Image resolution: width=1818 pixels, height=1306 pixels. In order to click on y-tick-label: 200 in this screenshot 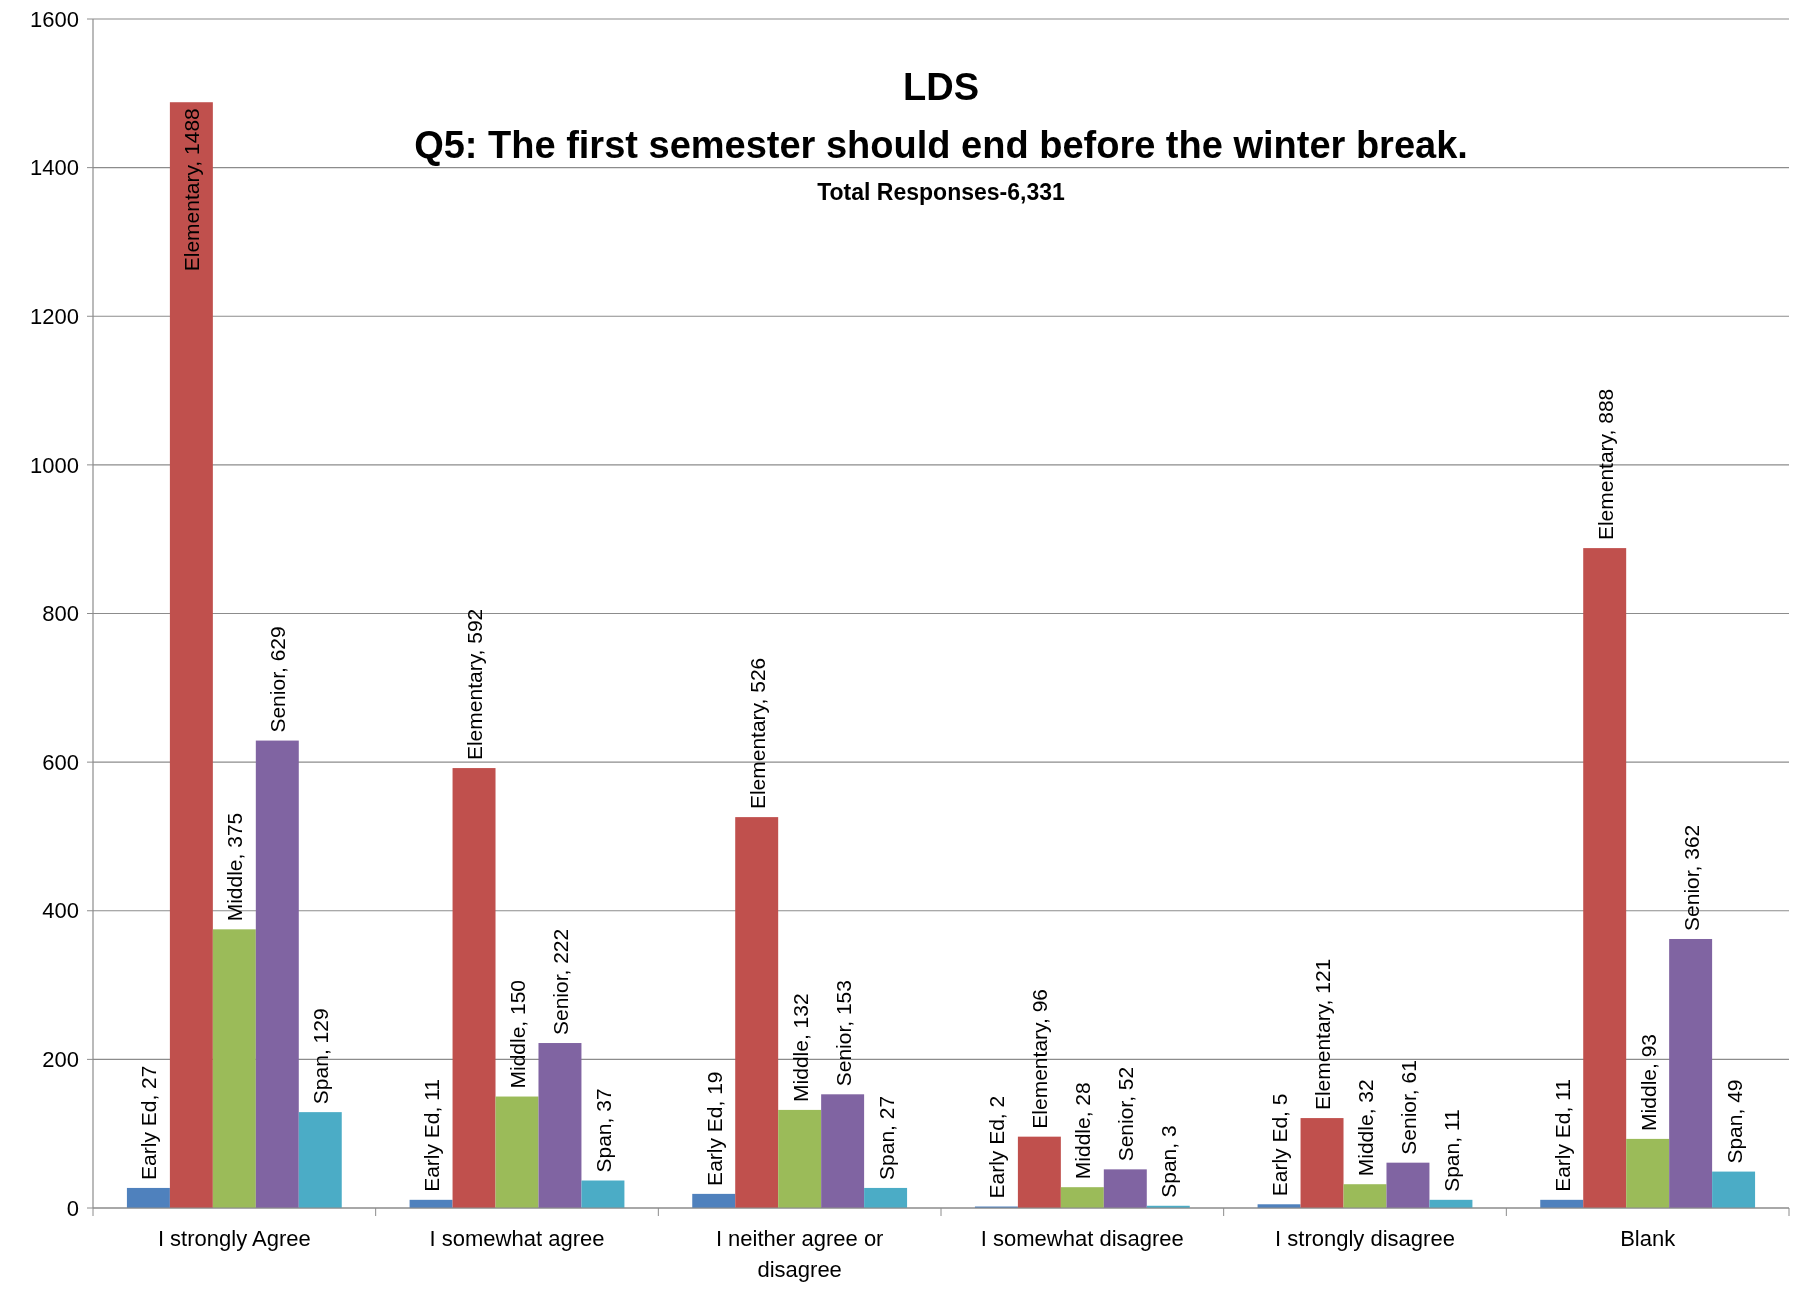, I will do `click(60, 1060)`.